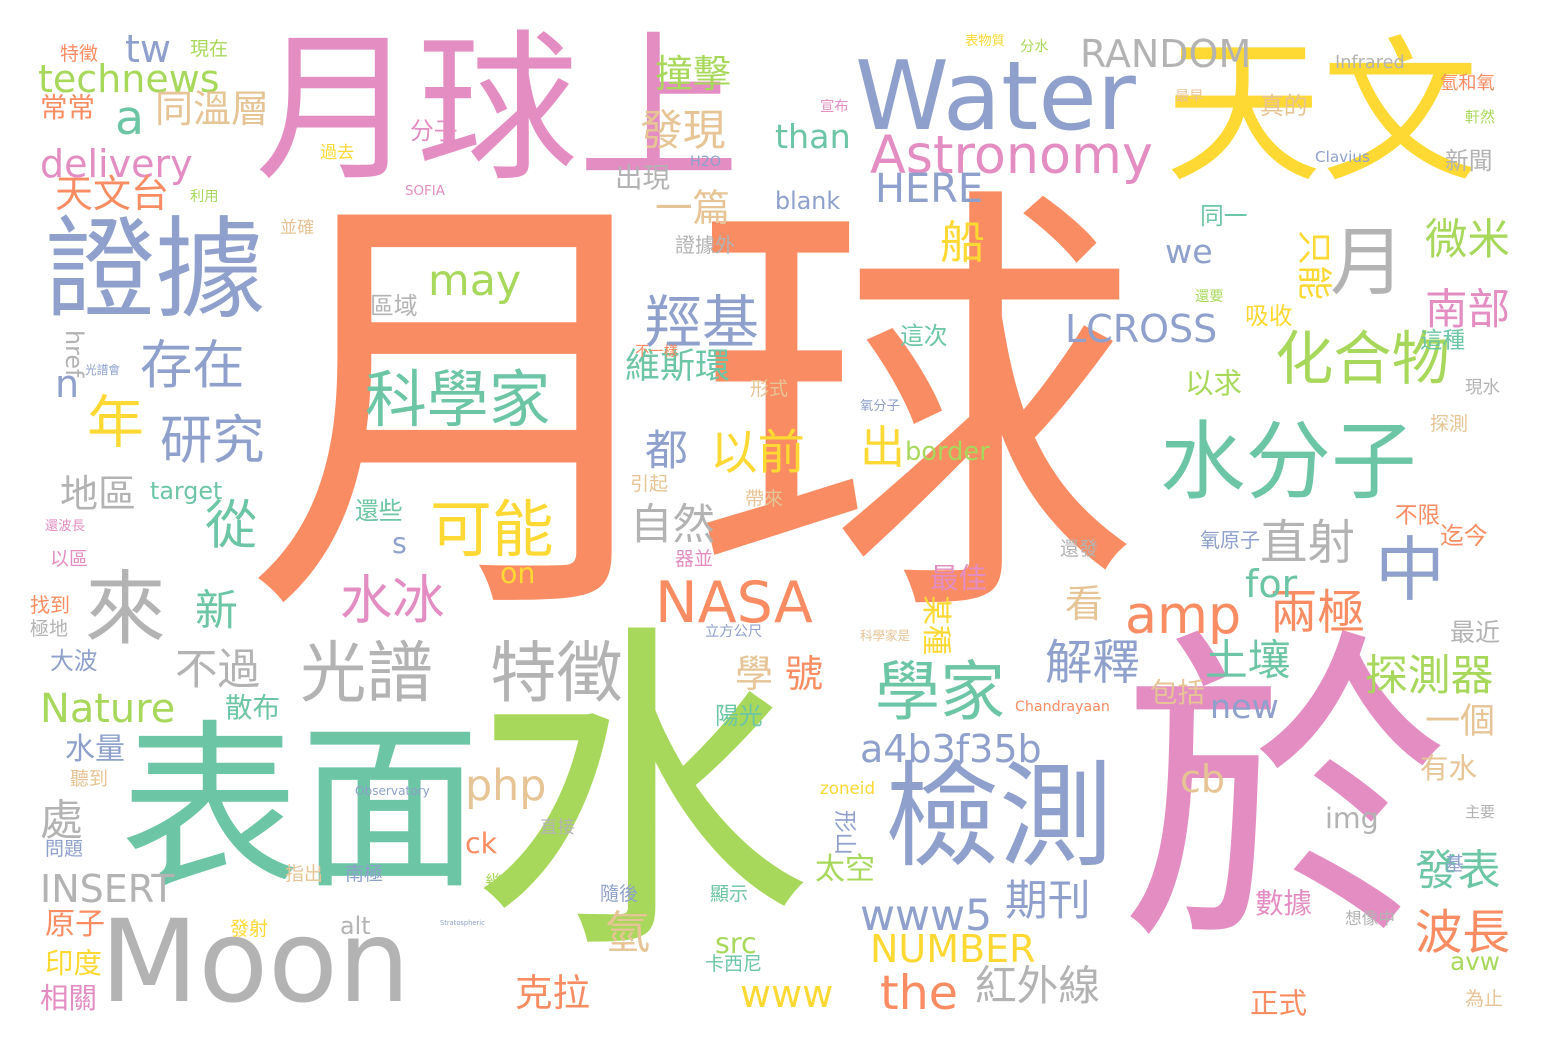 This screenshot has height=1052, width=1548. What do you see at coordinates (125, 610) in the screenshot?
I see `word-11: 來` at bounding box center [125, 610].